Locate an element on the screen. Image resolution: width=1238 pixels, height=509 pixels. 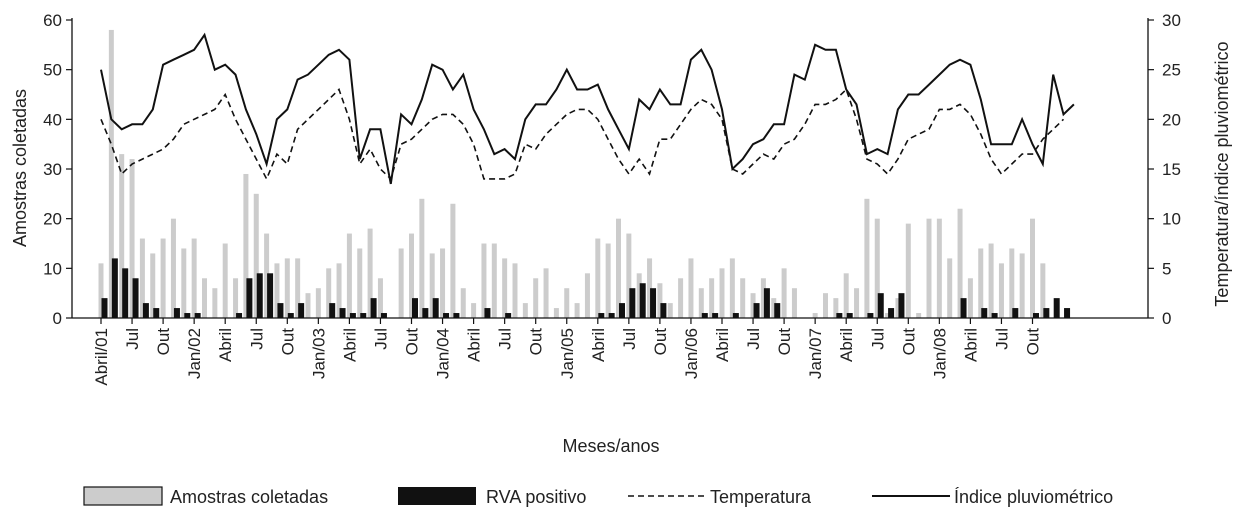
y-left-tick-label-20: 20 is located at coordinates (52, 219).